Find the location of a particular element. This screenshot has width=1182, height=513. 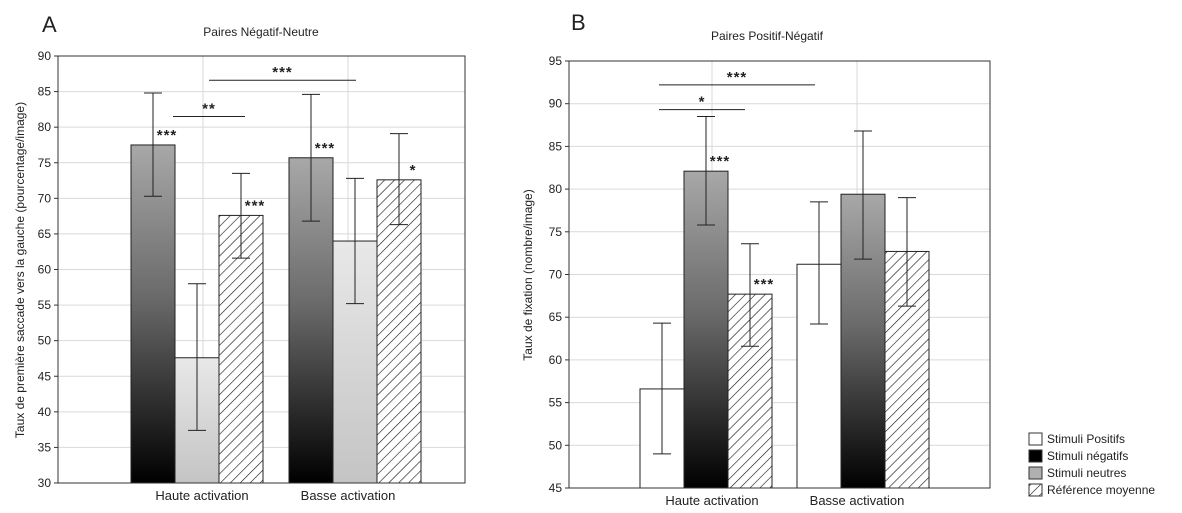

bracket-significance-label: ** is located at coordinates (209, 108).